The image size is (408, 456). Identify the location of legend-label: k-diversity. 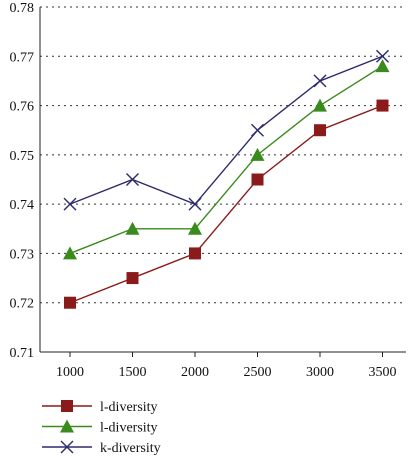
(130, 448).